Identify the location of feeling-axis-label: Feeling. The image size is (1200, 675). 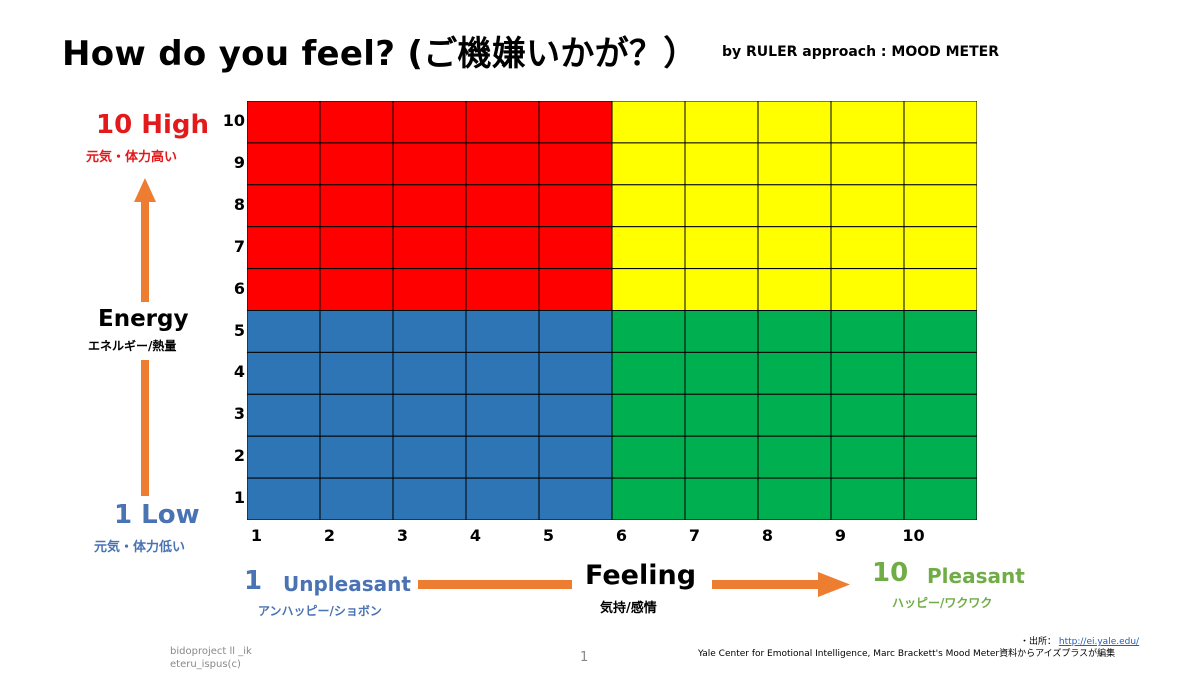
(641, 575).